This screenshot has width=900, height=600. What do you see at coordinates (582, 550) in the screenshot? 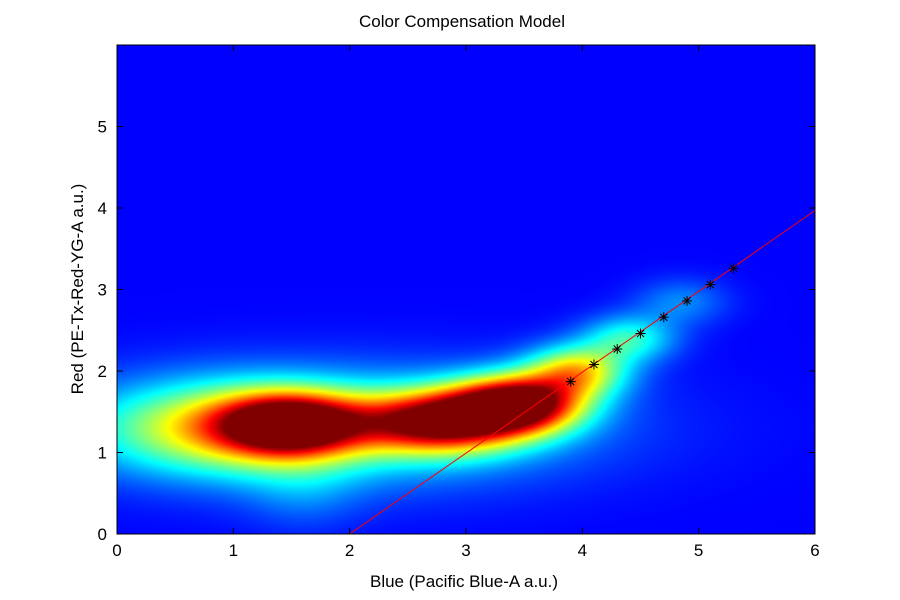
I see `x-tick-label-4: 4` at bounding box center [582, 550].